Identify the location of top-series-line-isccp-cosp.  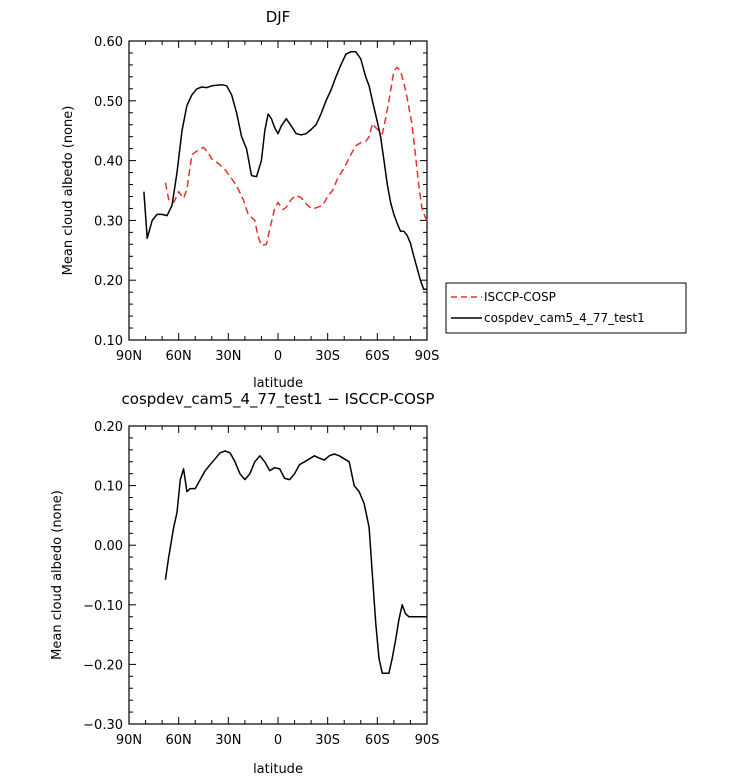
(296, 156).